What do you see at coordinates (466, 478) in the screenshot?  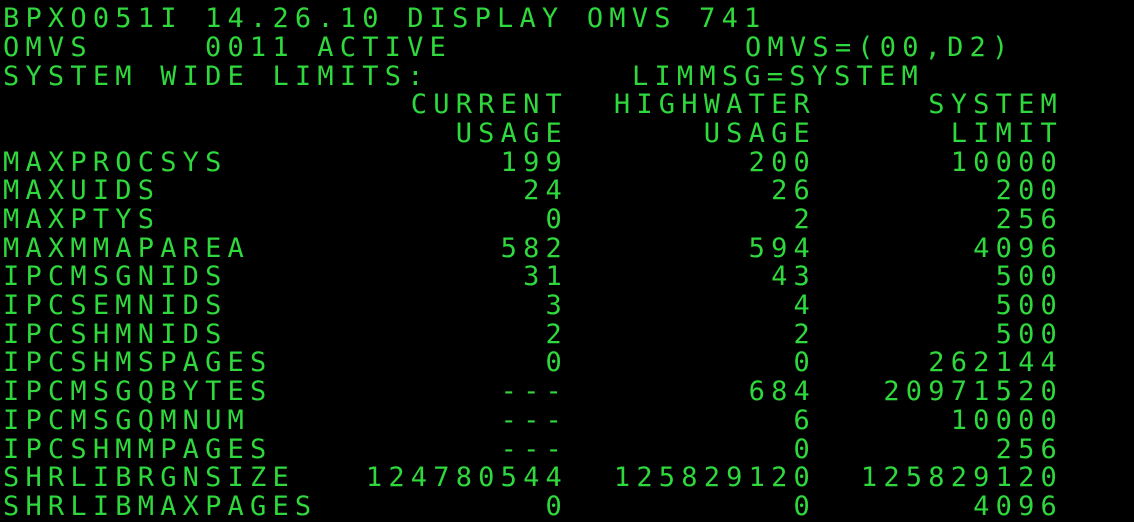 I see `current-usage: 124780544` at bounding box center [466, 478].